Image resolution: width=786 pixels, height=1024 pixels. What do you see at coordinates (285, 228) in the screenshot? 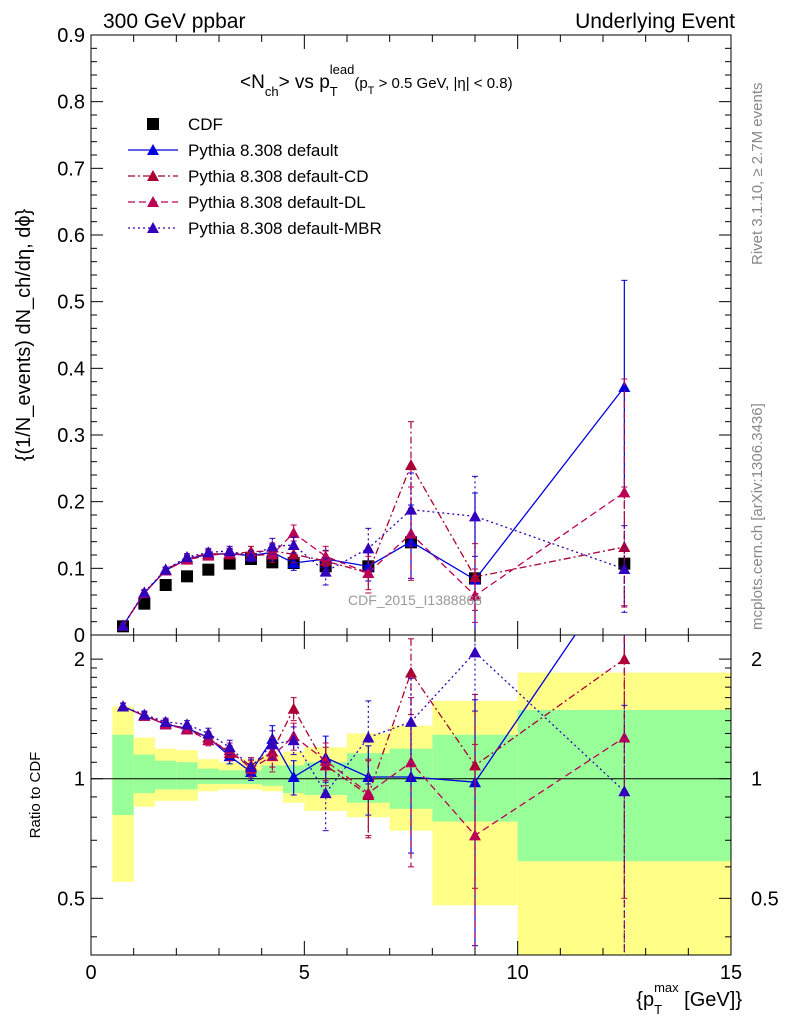
I see `legend-label: Pythia 8.308 default-MBR` at bounding box center [285, 228].